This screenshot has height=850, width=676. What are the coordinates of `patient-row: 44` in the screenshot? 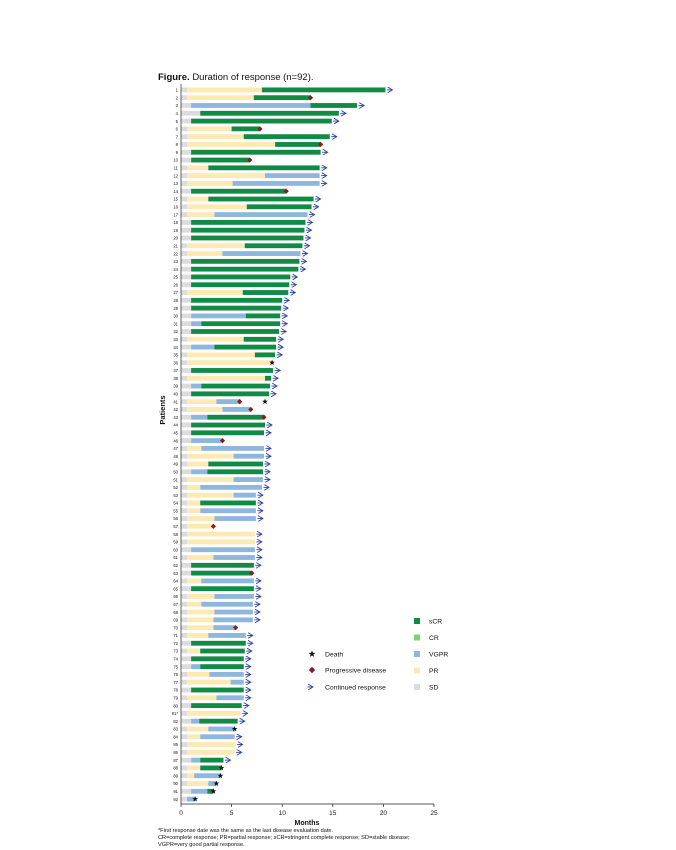 It's located at (222, 425).